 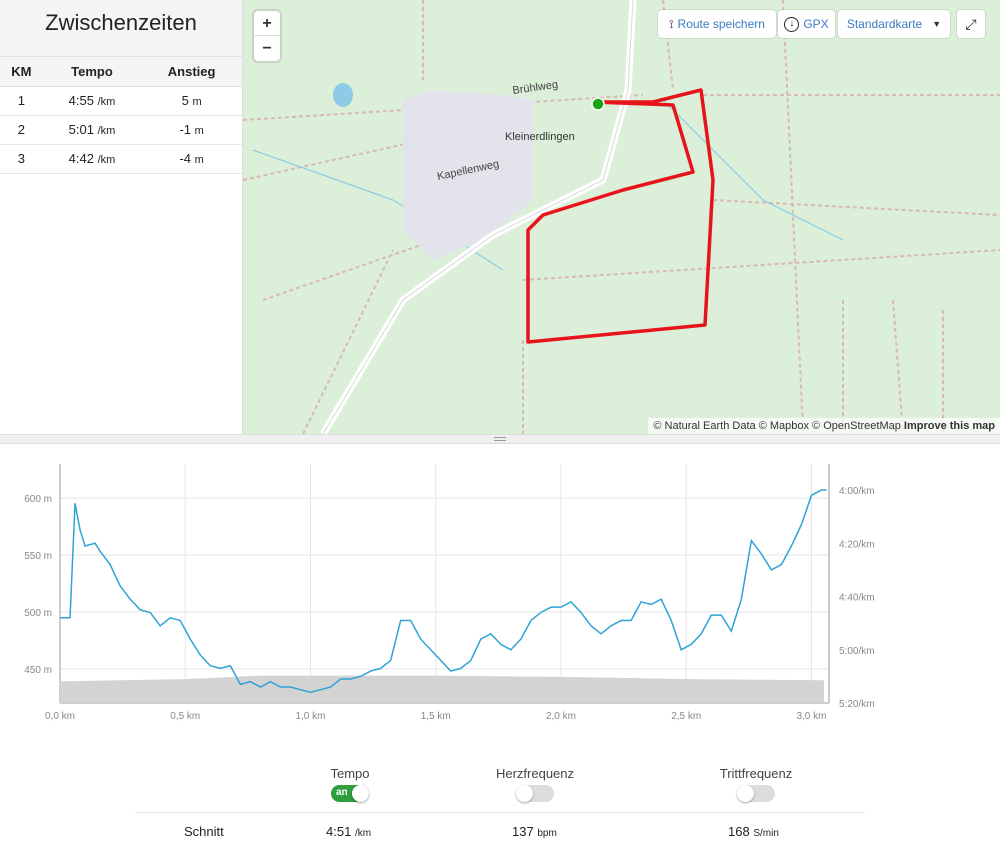 I want to click on save-route-label: Route speichern, so click(x=721, y=24).